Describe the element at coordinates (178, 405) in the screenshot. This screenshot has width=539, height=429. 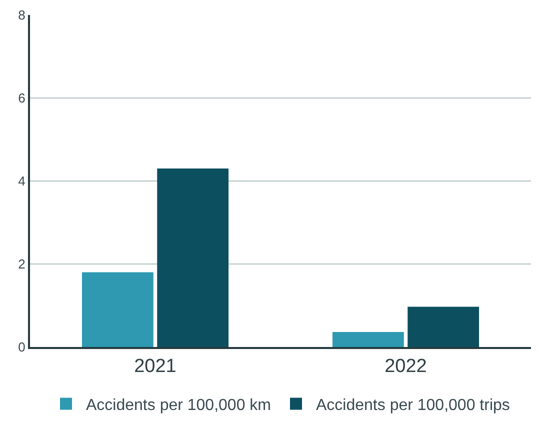
I see `legend-label: Accidents per 100,000 km` at that location.